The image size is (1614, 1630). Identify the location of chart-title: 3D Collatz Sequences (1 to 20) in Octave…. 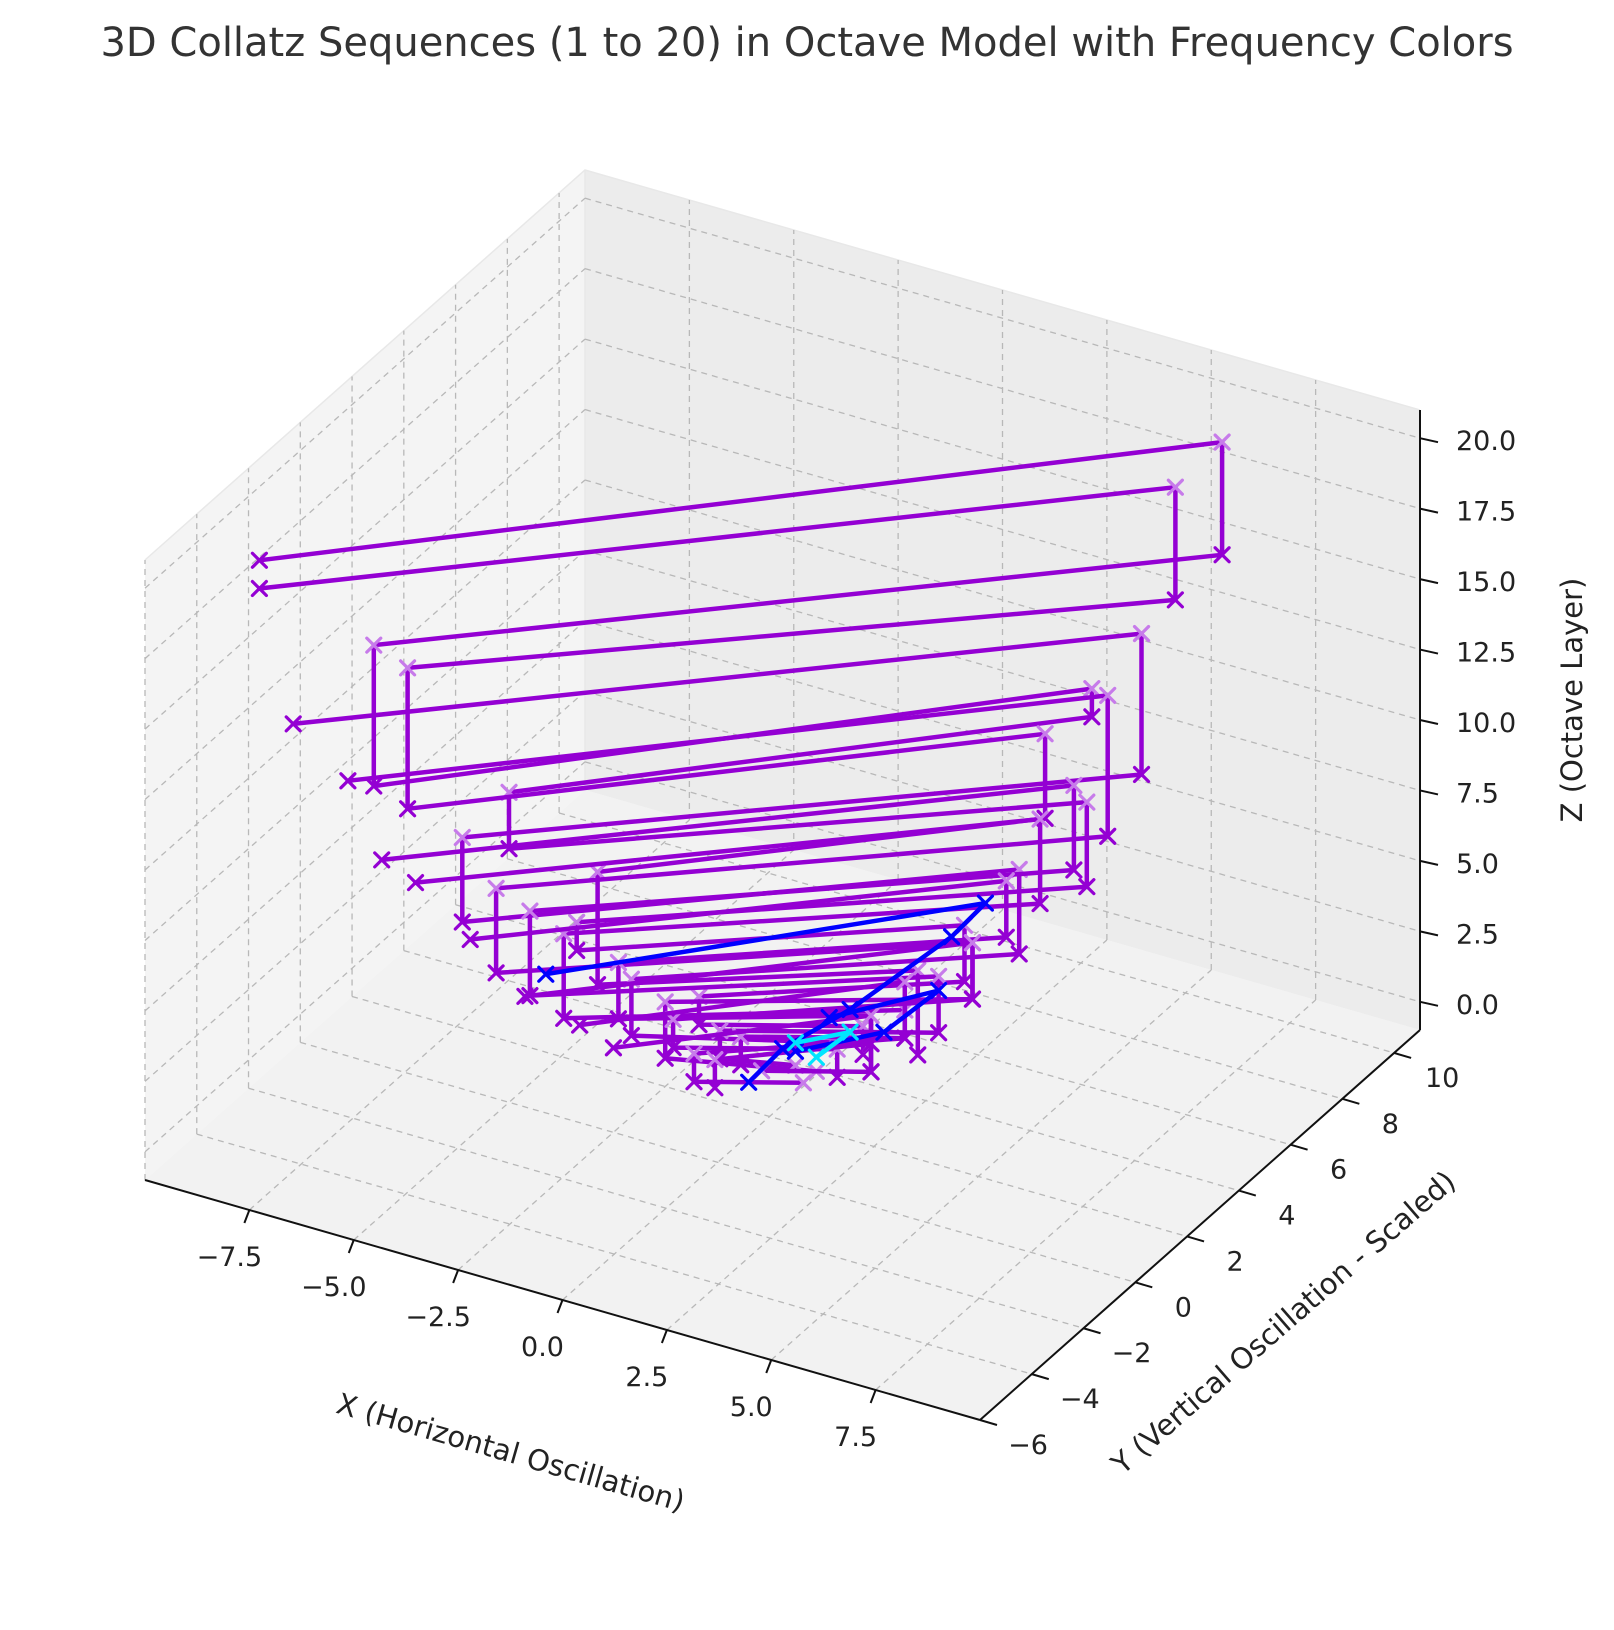
(806, 43).